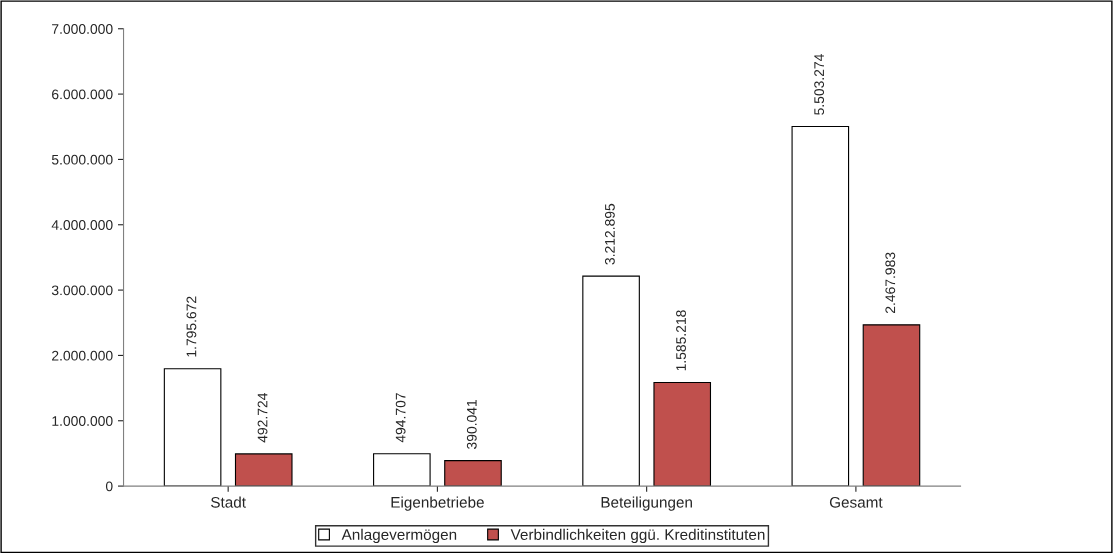  What do you see at coordinates (399, 536) in the screenshot?
I see `legend-label: Anlagevermögen` at bounding box center [399, 536].